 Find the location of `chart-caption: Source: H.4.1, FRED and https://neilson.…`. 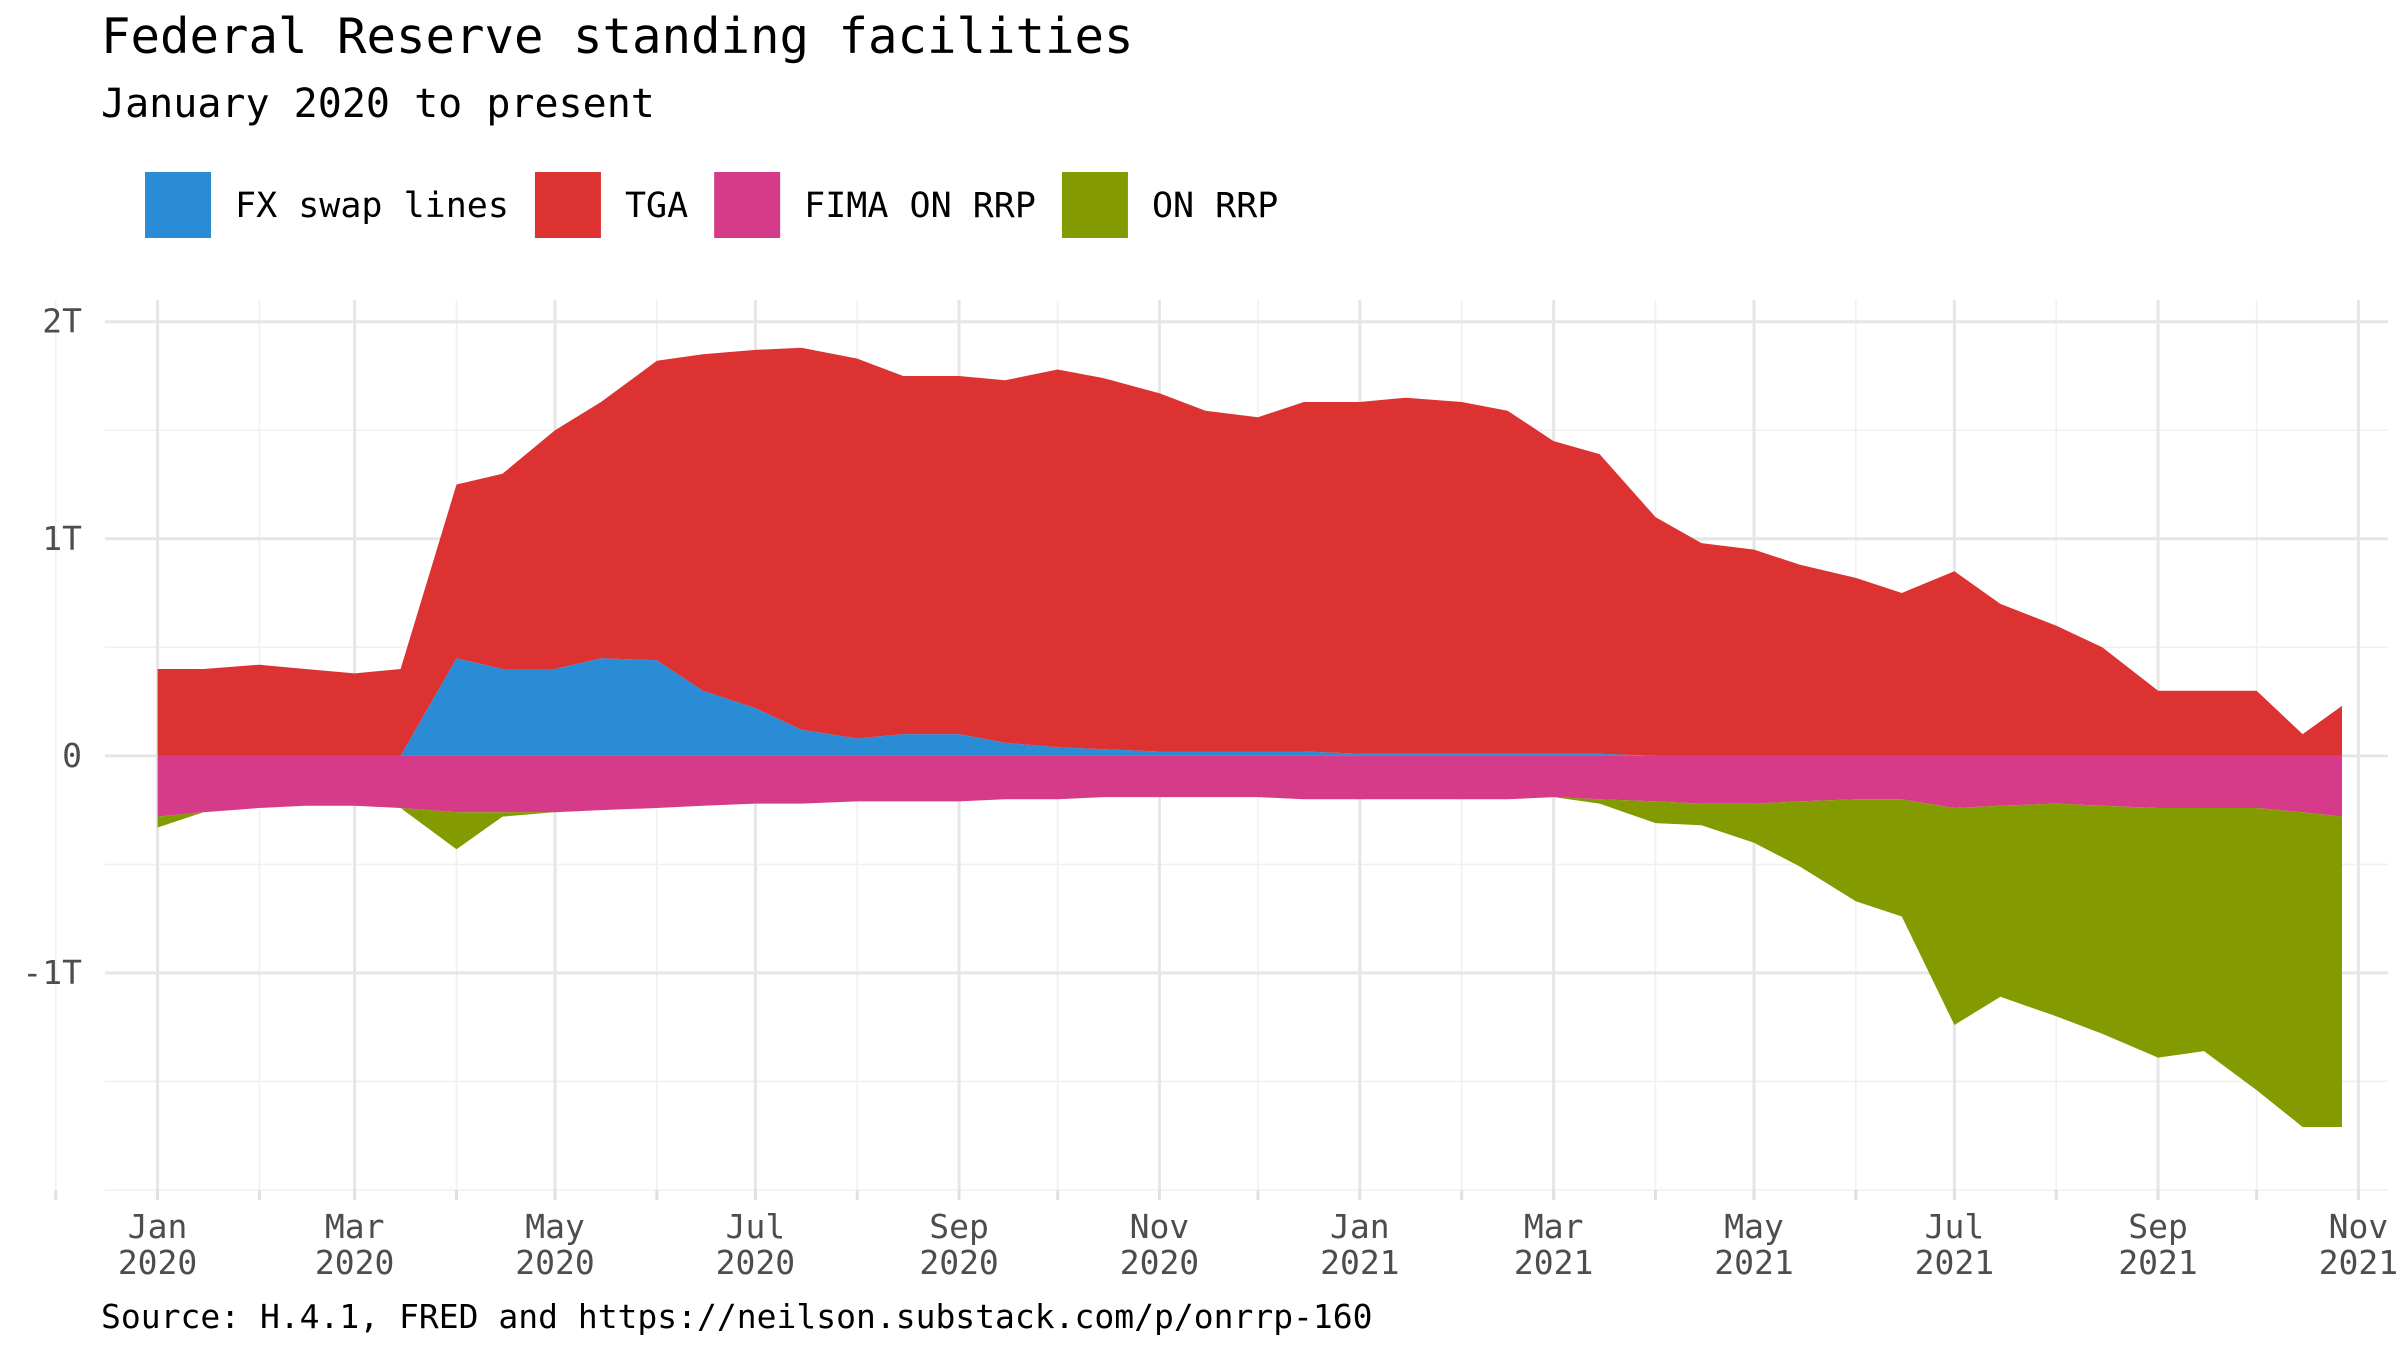

chart-caption: Source: H.4.1, FRED and https://neilson.… is located at coordinates (737, 1316).